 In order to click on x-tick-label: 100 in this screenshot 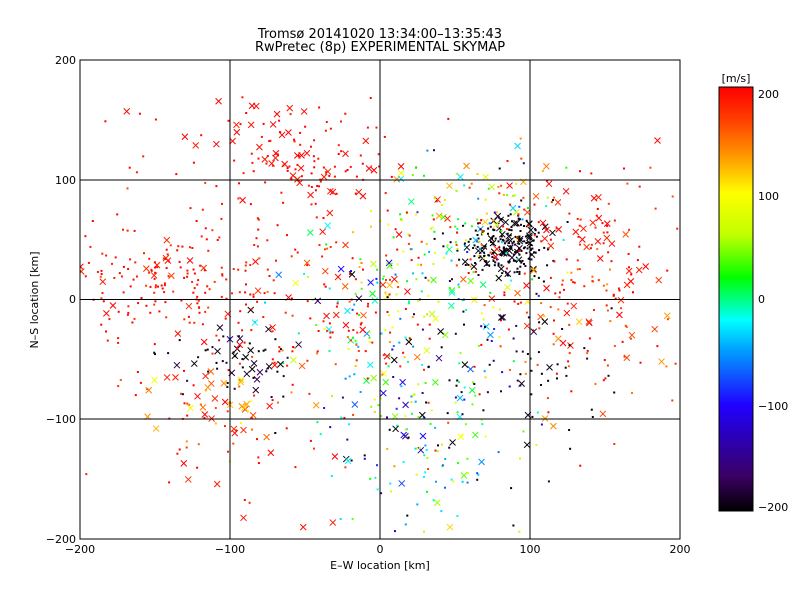, I will do `click(530, 549)`.